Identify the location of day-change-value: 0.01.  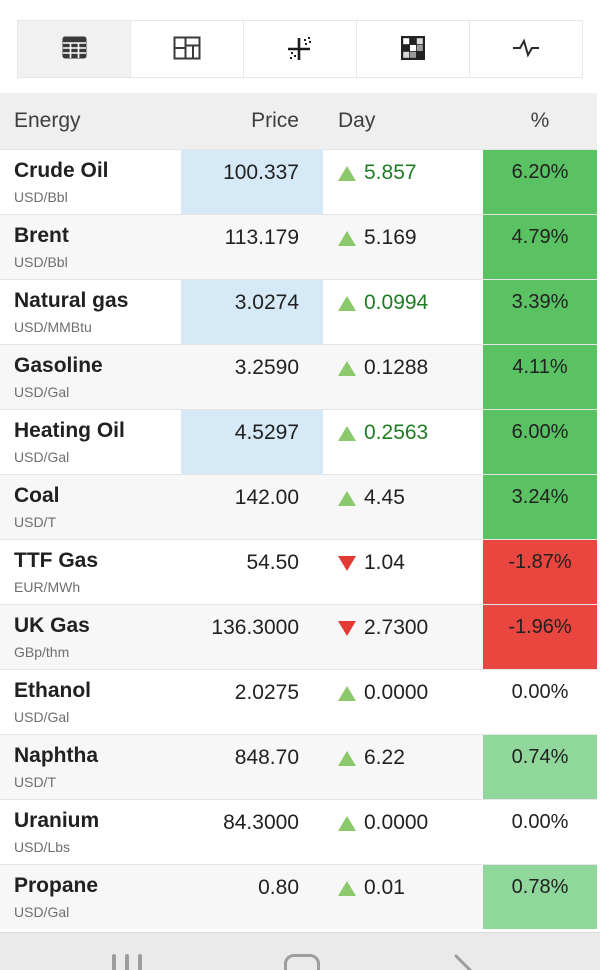
(384, 887).